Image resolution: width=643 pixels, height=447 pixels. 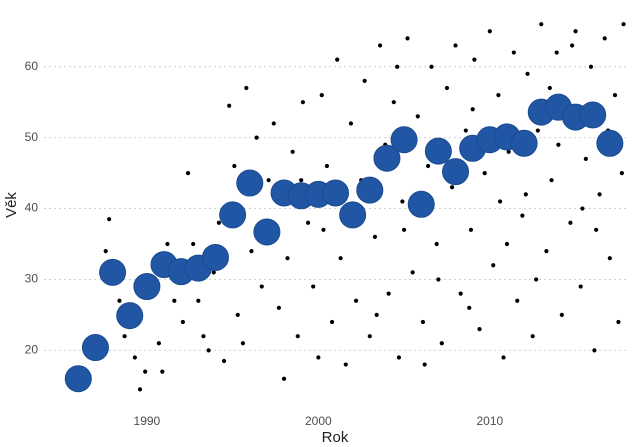 I want to click on y-tick-label: 20, so click(x=32, y=350).